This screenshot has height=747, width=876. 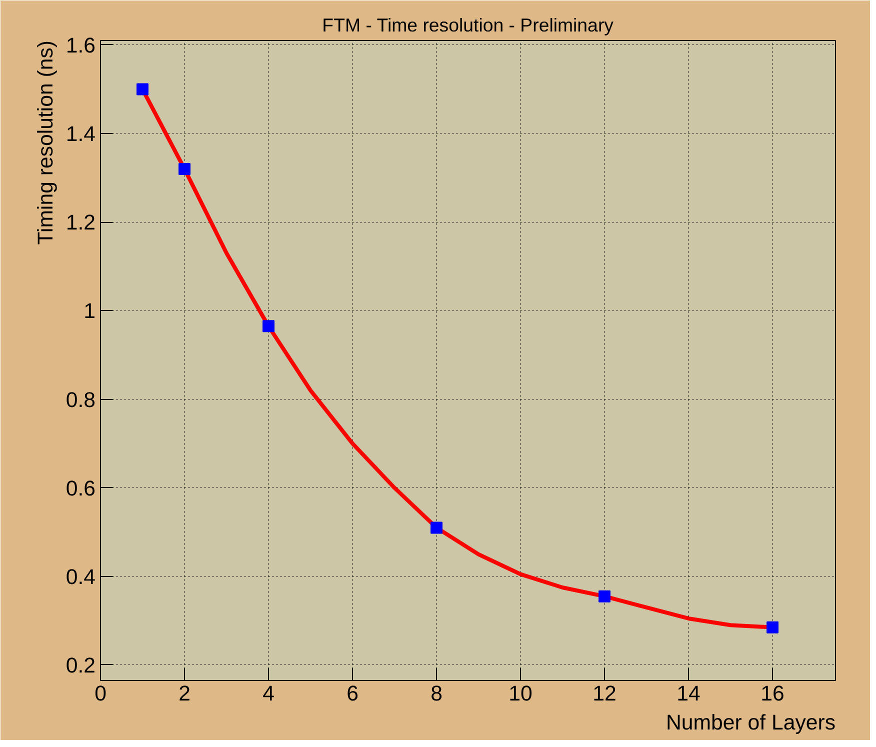 I want to click on y-tick-label: 0.6, so click(x=81, y=488).